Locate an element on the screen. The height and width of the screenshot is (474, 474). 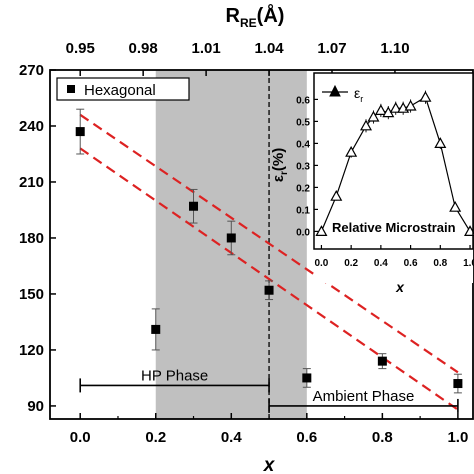
phase-label: Ambient Phase is located at coordinates (364, 396).